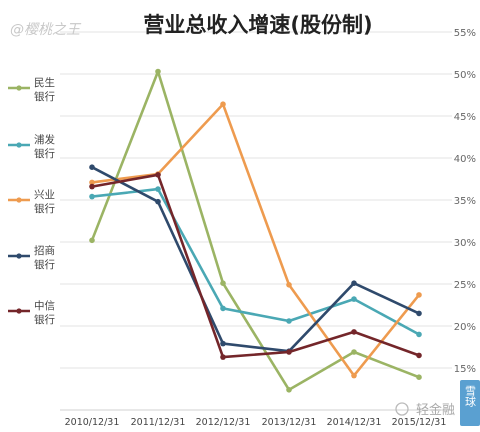 Image resolution: width=480 pixels, height=432 pixels. Describe the element at coordinates (465, 243) in the screenshot. I see `y-tick-label: 30%` at that location.